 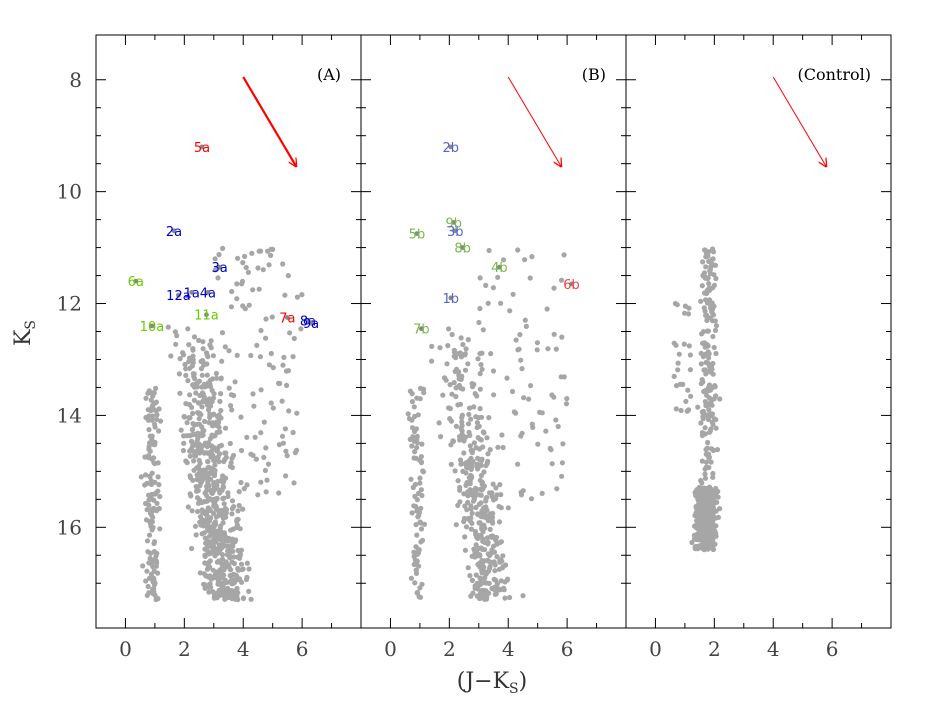 What do you see at coordinates (390, 649) in the screenshot?
I see `x-tick-label: 0` at bounding box center [390, 649].